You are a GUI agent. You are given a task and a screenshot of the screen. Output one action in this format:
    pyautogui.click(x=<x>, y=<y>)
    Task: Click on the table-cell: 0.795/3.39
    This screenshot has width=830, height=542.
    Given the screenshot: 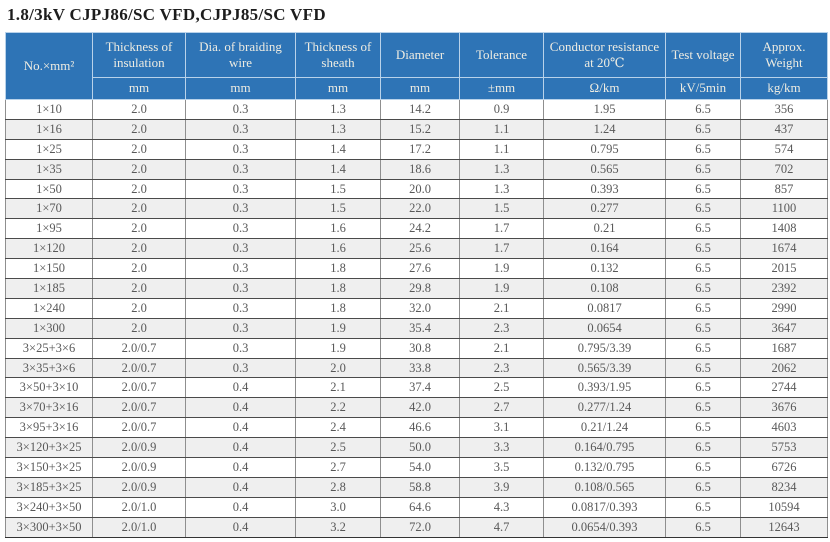 What is the action you would take?
    pyautogui.click(x=604, y=348)
    